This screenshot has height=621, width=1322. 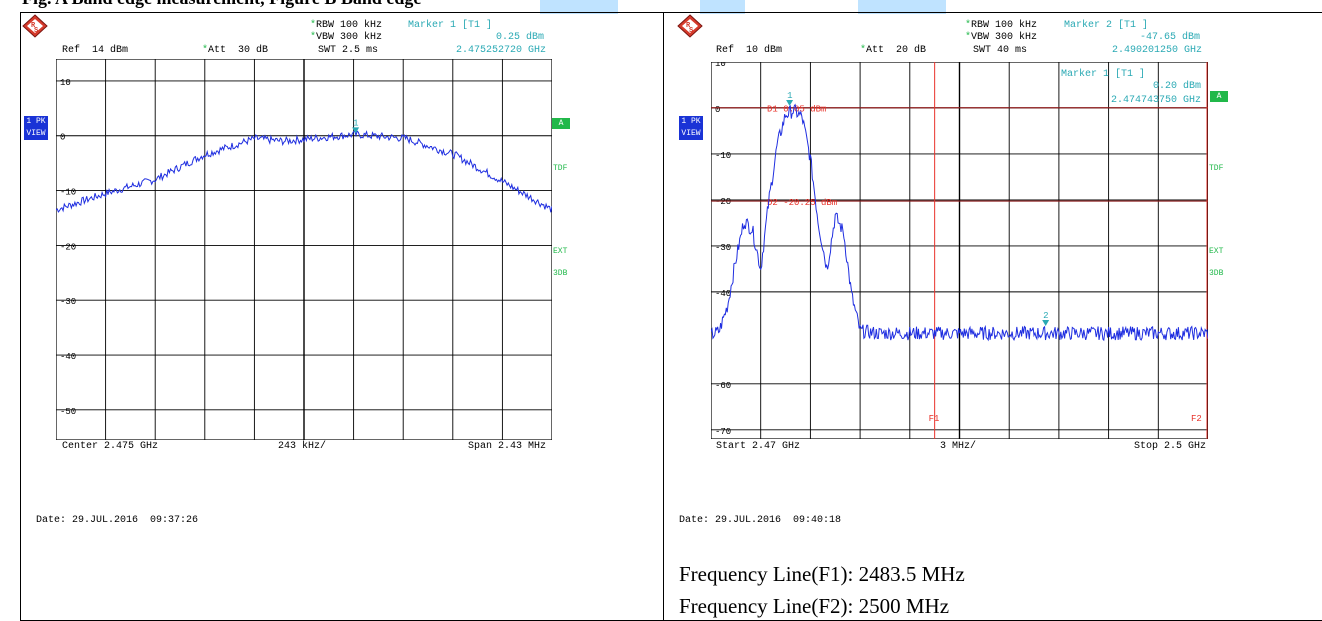 What do you see at coordinates (760, 520) in the screenshot?
I see `right-date: Date: 29.JUL.2016 09:40:18` at bounding box center [760, 520].